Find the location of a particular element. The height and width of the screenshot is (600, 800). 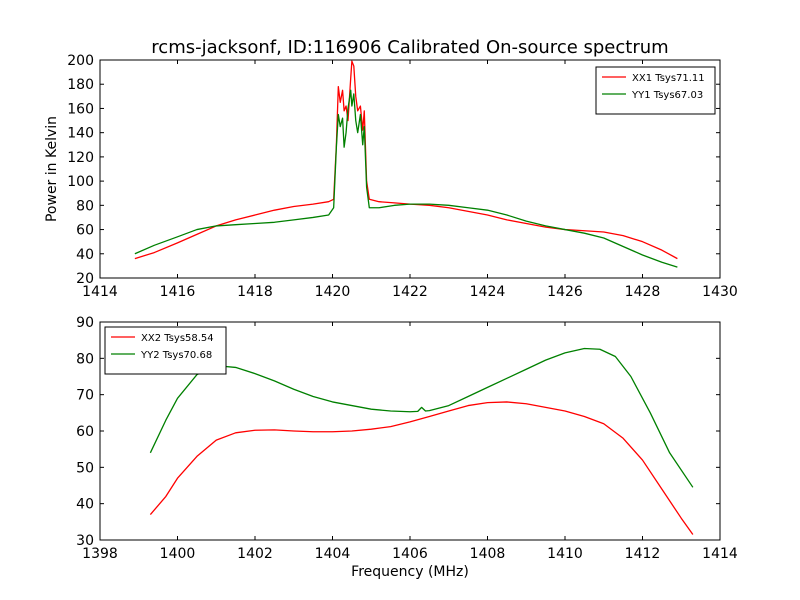

x-tick-label: 1424 is located at coordinates (488, 292).